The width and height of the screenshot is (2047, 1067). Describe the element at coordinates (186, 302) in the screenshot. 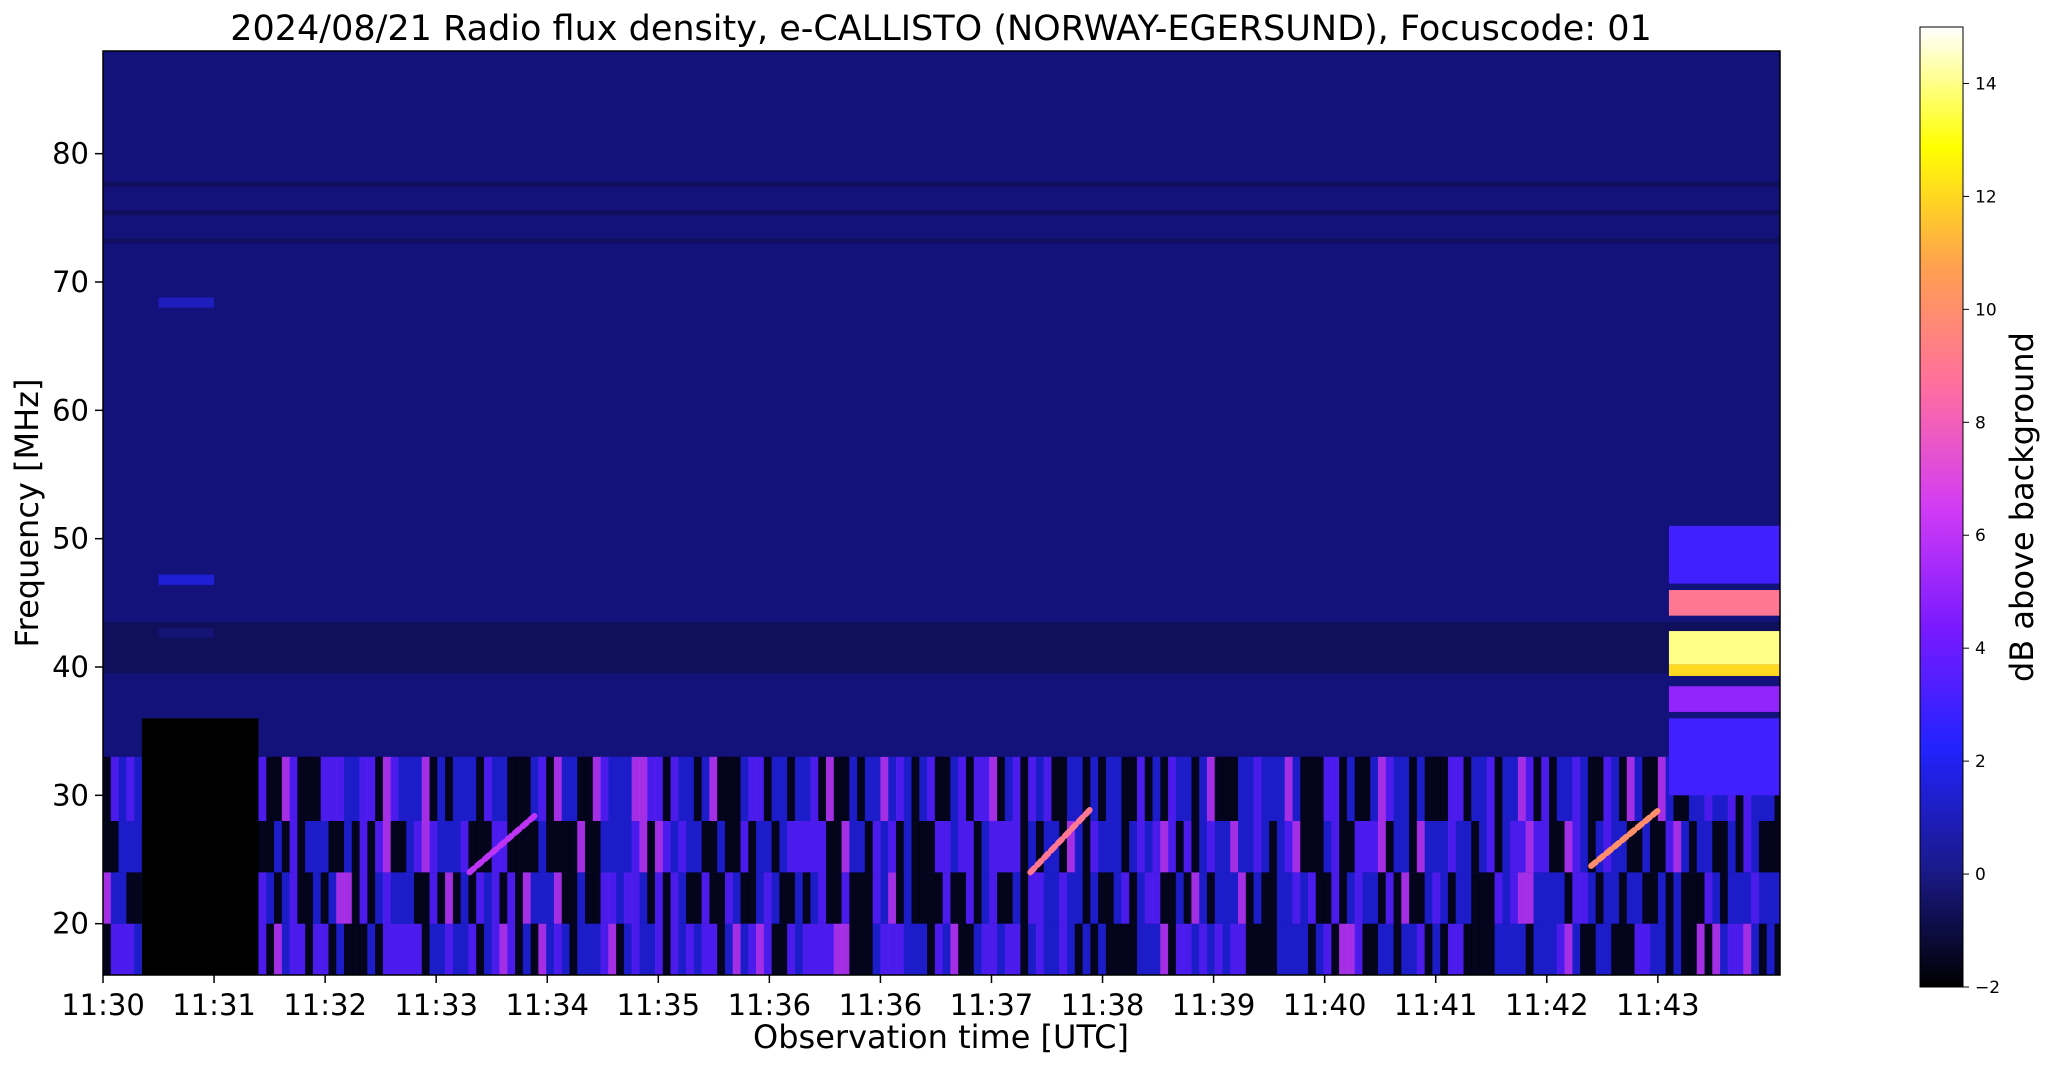

I see `feature-horizontal-band` at that location.